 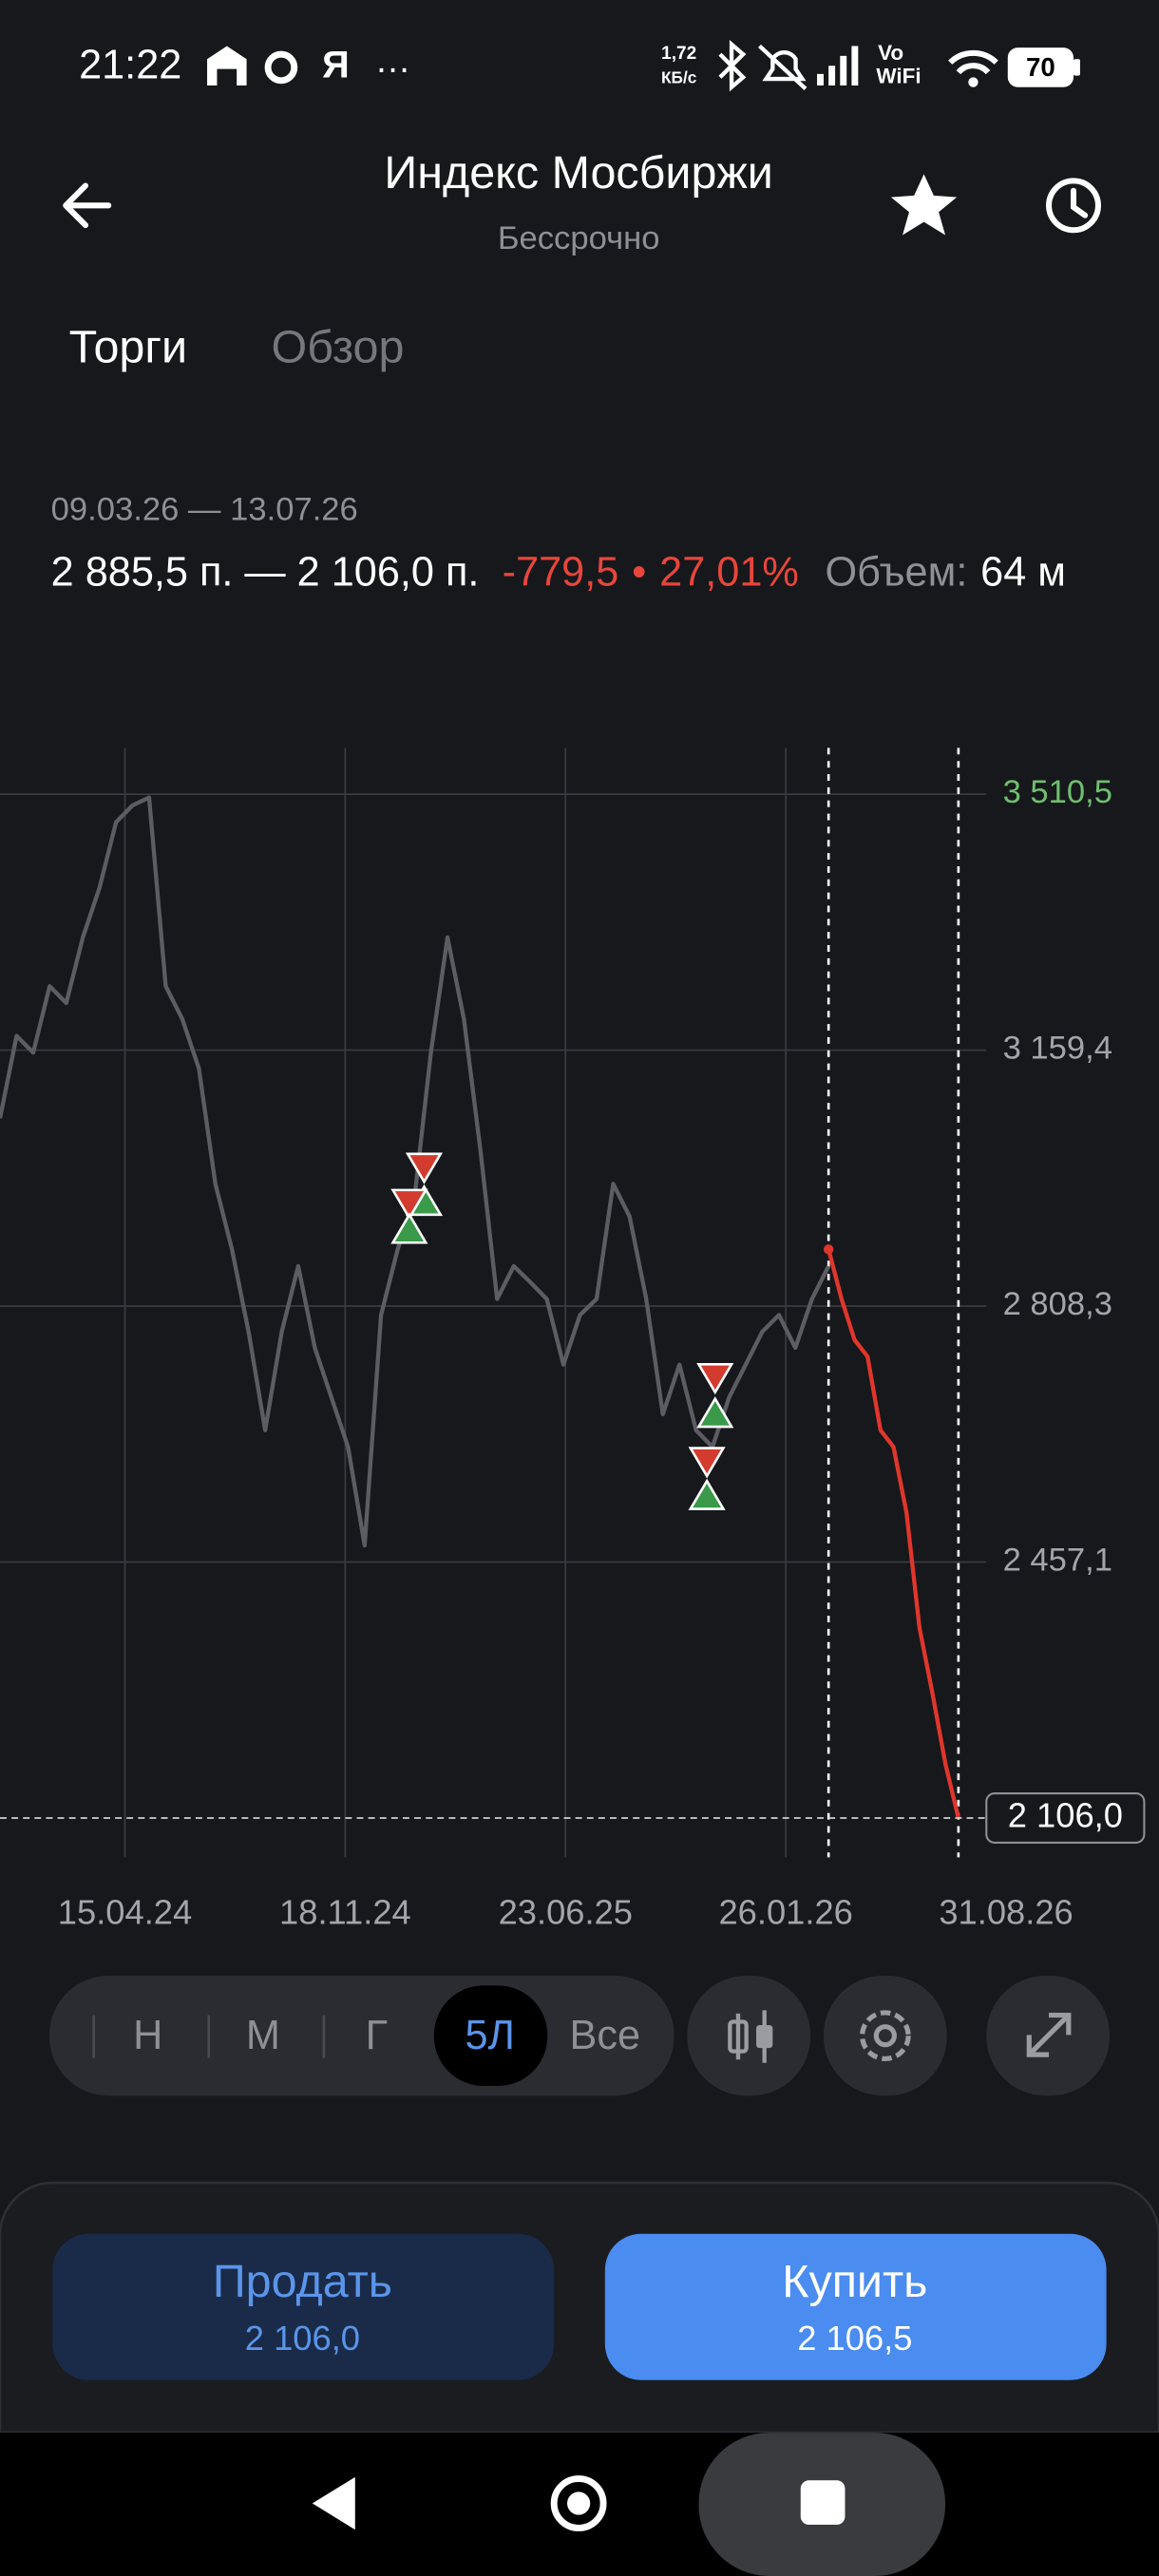 I want to click on nav-home-dot, so click(x=579, y=2503).